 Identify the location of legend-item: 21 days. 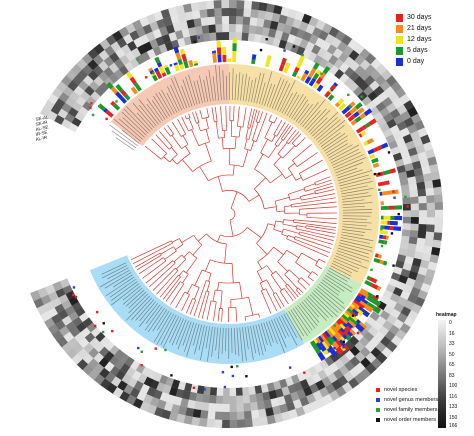
(432, 28).